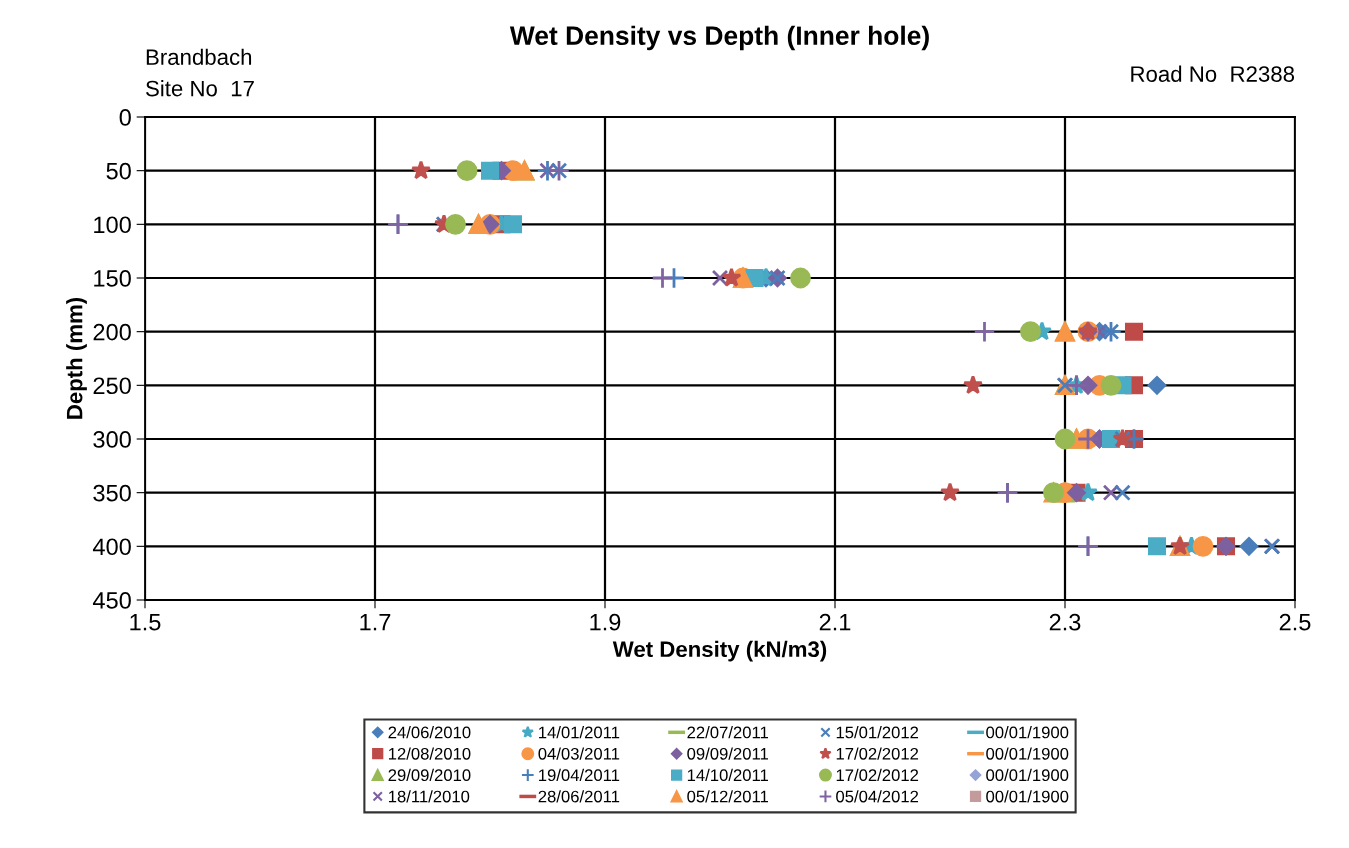 The width and height of the screenshot is (1349, 848). Describe the element at coordinates (429, 732) in the screenshot. I see `legend-label: 24/06/2010` at that location.